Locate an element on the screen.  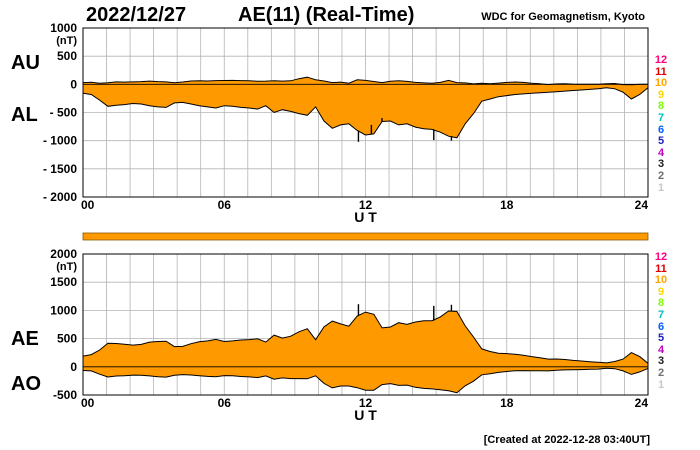
y-tick-label: - 1000 is located at coordinates (60, 141).